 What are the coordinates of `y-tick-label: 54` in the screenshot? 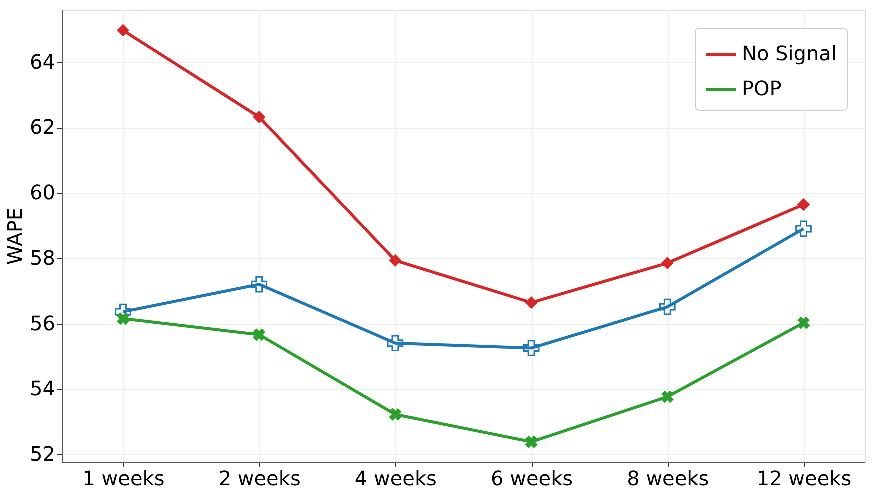 It's located at (43, 388).